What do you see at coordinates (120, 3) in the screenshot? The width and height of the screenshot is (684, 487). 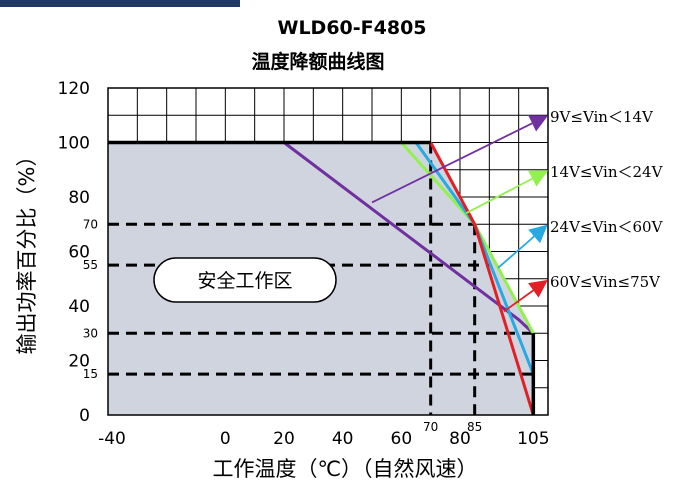 I see `header-bar` at bounding box center [120, 3].